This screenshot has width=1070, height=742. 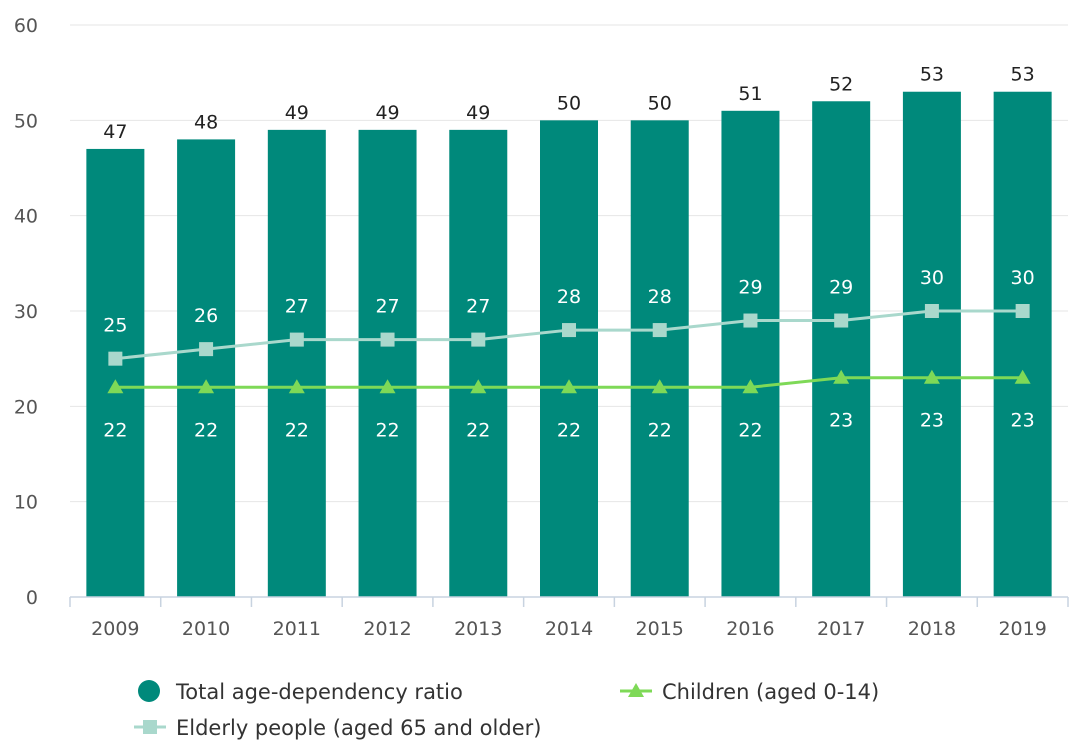 I want to click on legend-label-square: Elderly people (aged 65 and older), so click(x=358, y=728).